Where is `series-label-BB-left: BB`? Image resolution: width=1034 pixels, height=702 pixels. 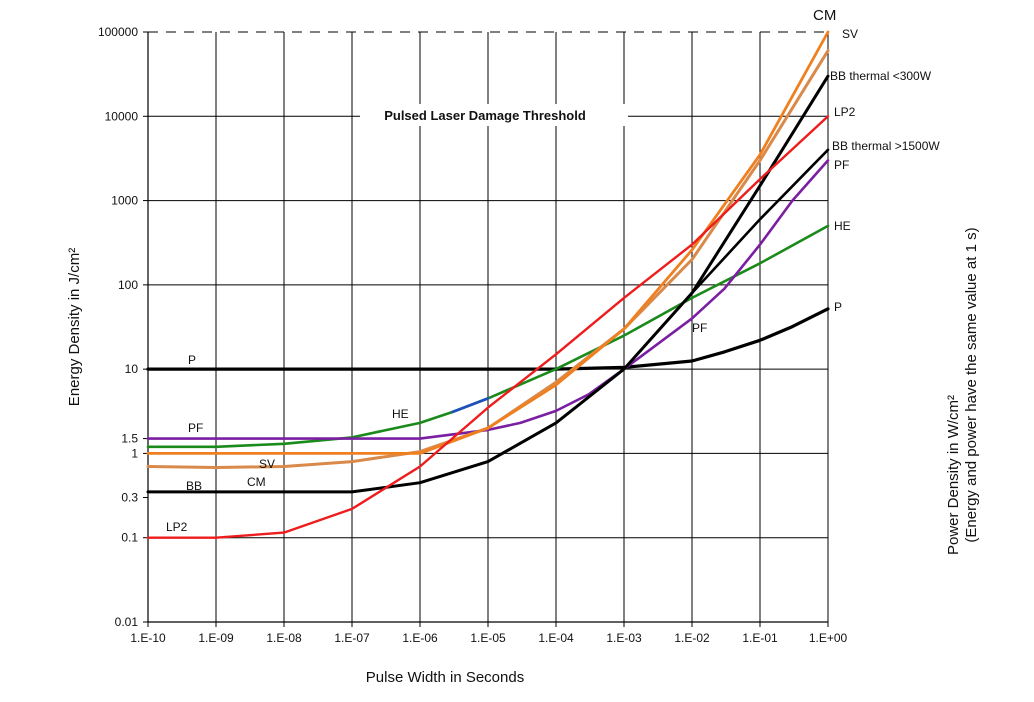
series-label-BB-left: BB is located at coordinates (194, 486).